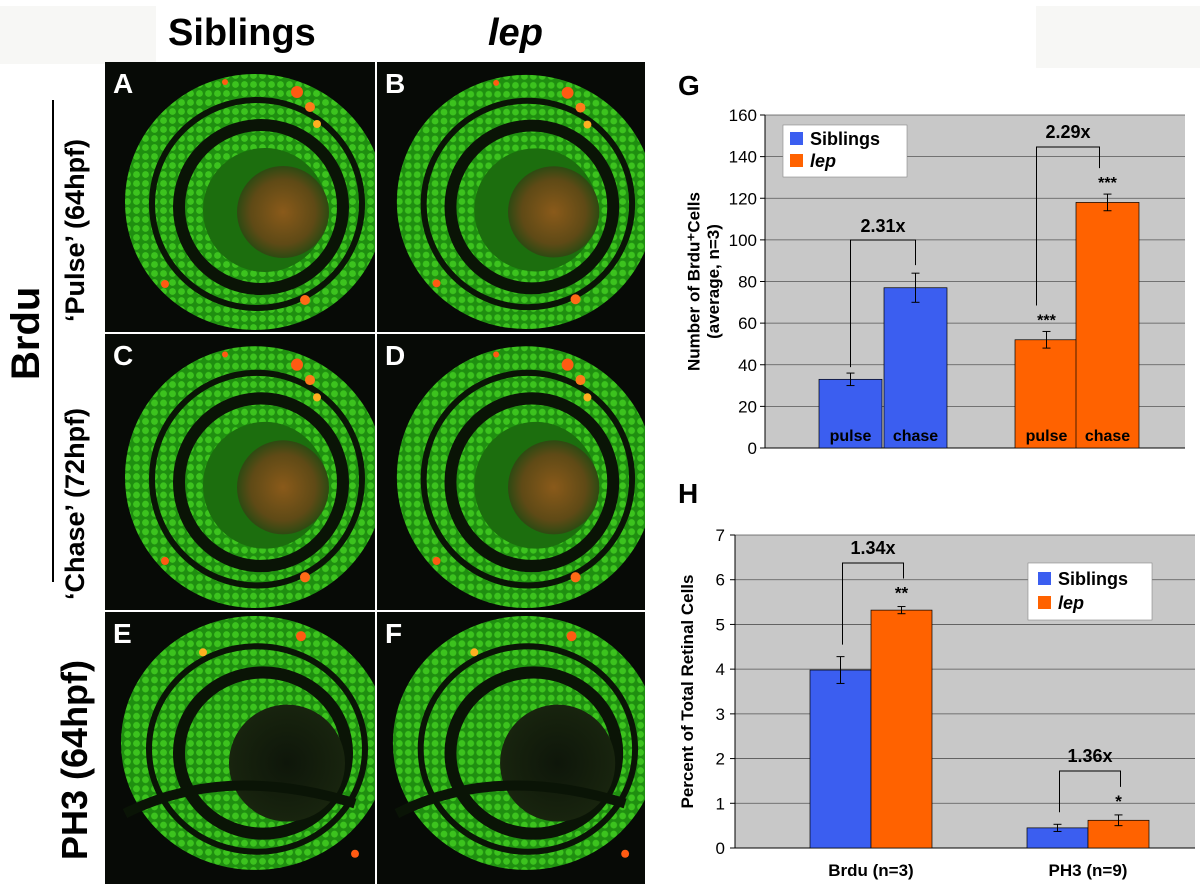 Image resolution: width=1200 pixels, height=884 pixels. I want to click on micrograph-a-image, so click(240, 197).